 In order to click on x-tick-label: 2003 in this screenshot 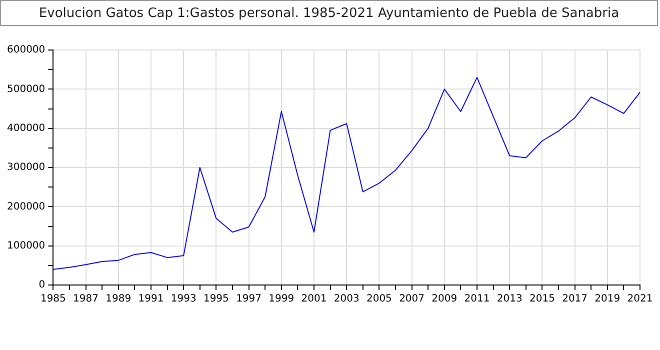, I will do `click(347, 299)`.